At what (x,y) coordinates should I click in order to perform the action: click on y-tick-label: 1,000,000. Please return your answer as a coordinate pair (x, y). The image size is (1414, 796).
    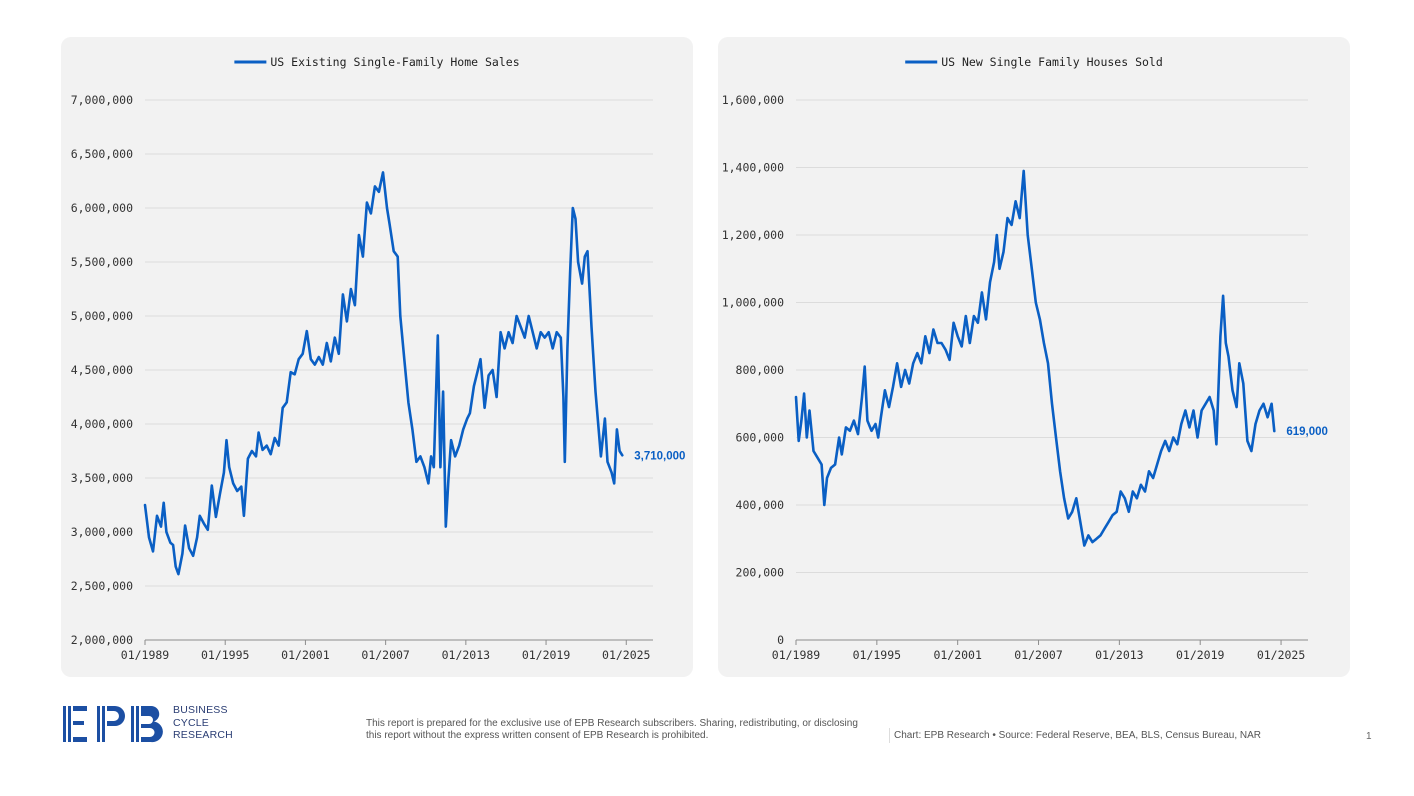
    Looking at the image, I should click on (753, 303).